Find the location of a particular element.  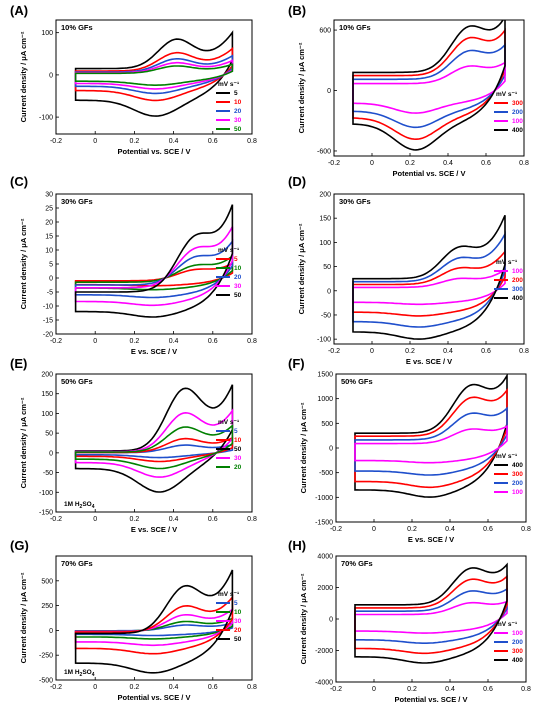

y-tick-label: 10 is located at coordinates (49, 251).